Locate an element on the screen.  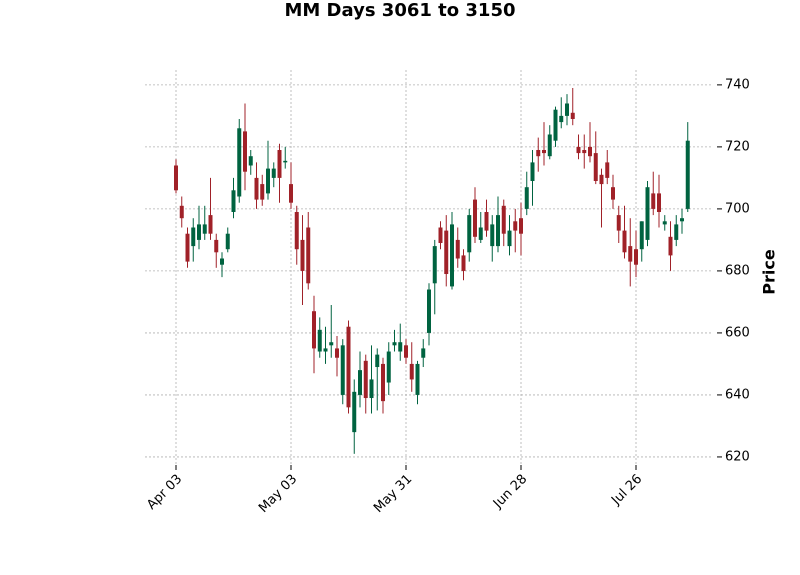
x-tick-label: Jun 28 is located at coordinates (510, 492).